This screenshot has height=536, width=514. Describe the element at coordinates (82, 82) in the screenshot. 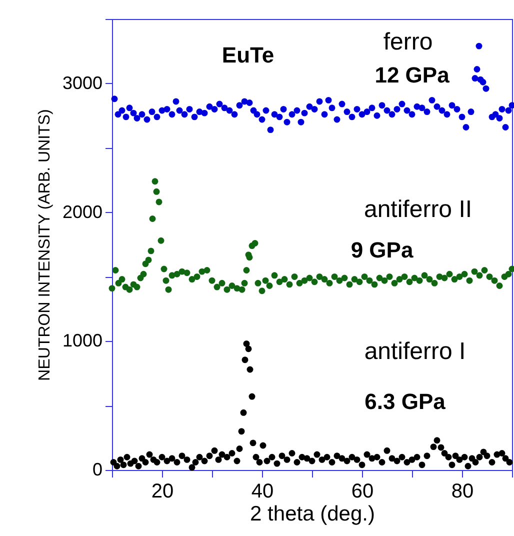

I see `y-tick-label: 3000` at that location.